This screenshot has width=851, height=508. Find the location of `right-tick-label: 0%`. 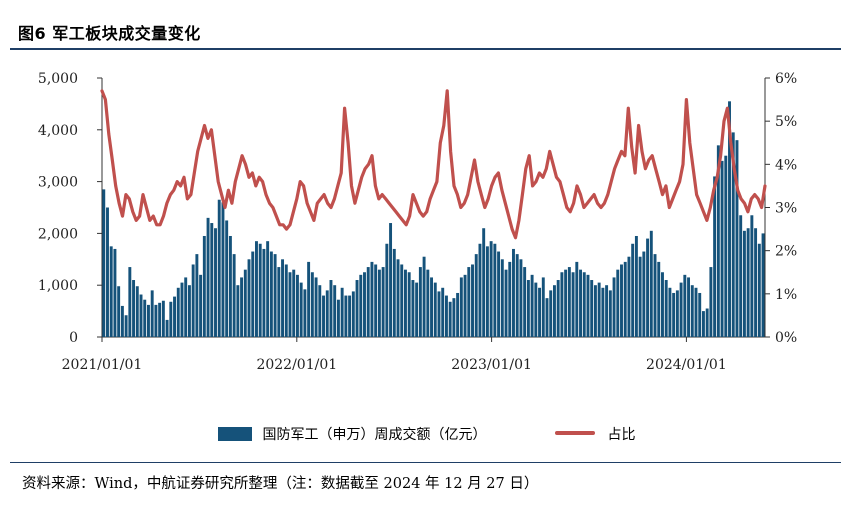

right-tick-label: 0% is located at coordinates (786, 338).